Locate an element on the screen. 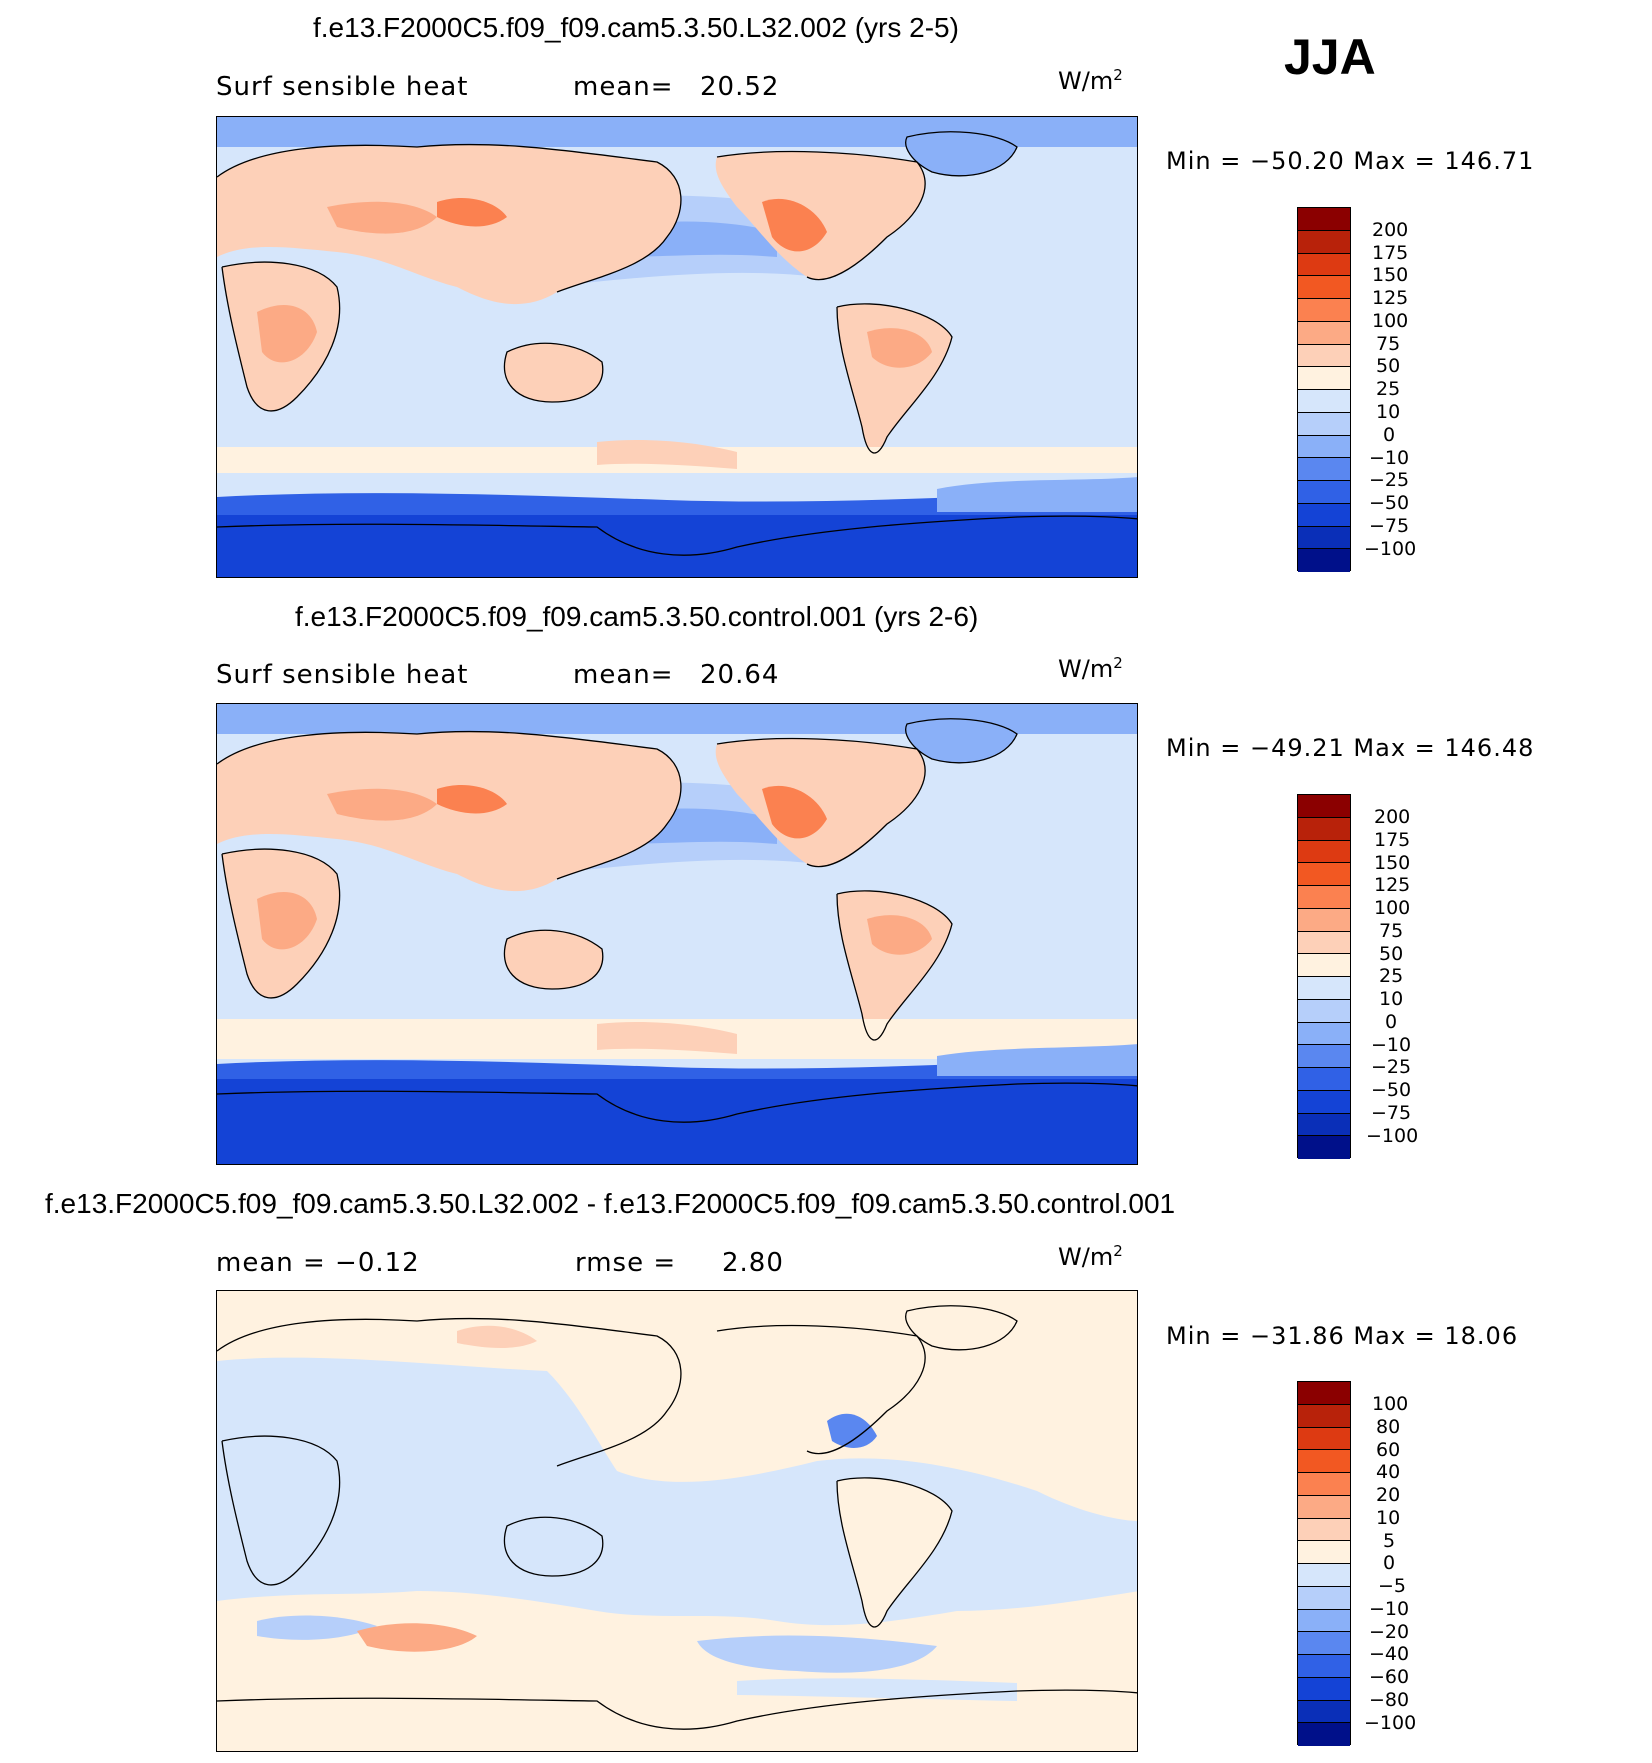  panel-2-stat-value: 20.64 is located at coordinates (740, 675).